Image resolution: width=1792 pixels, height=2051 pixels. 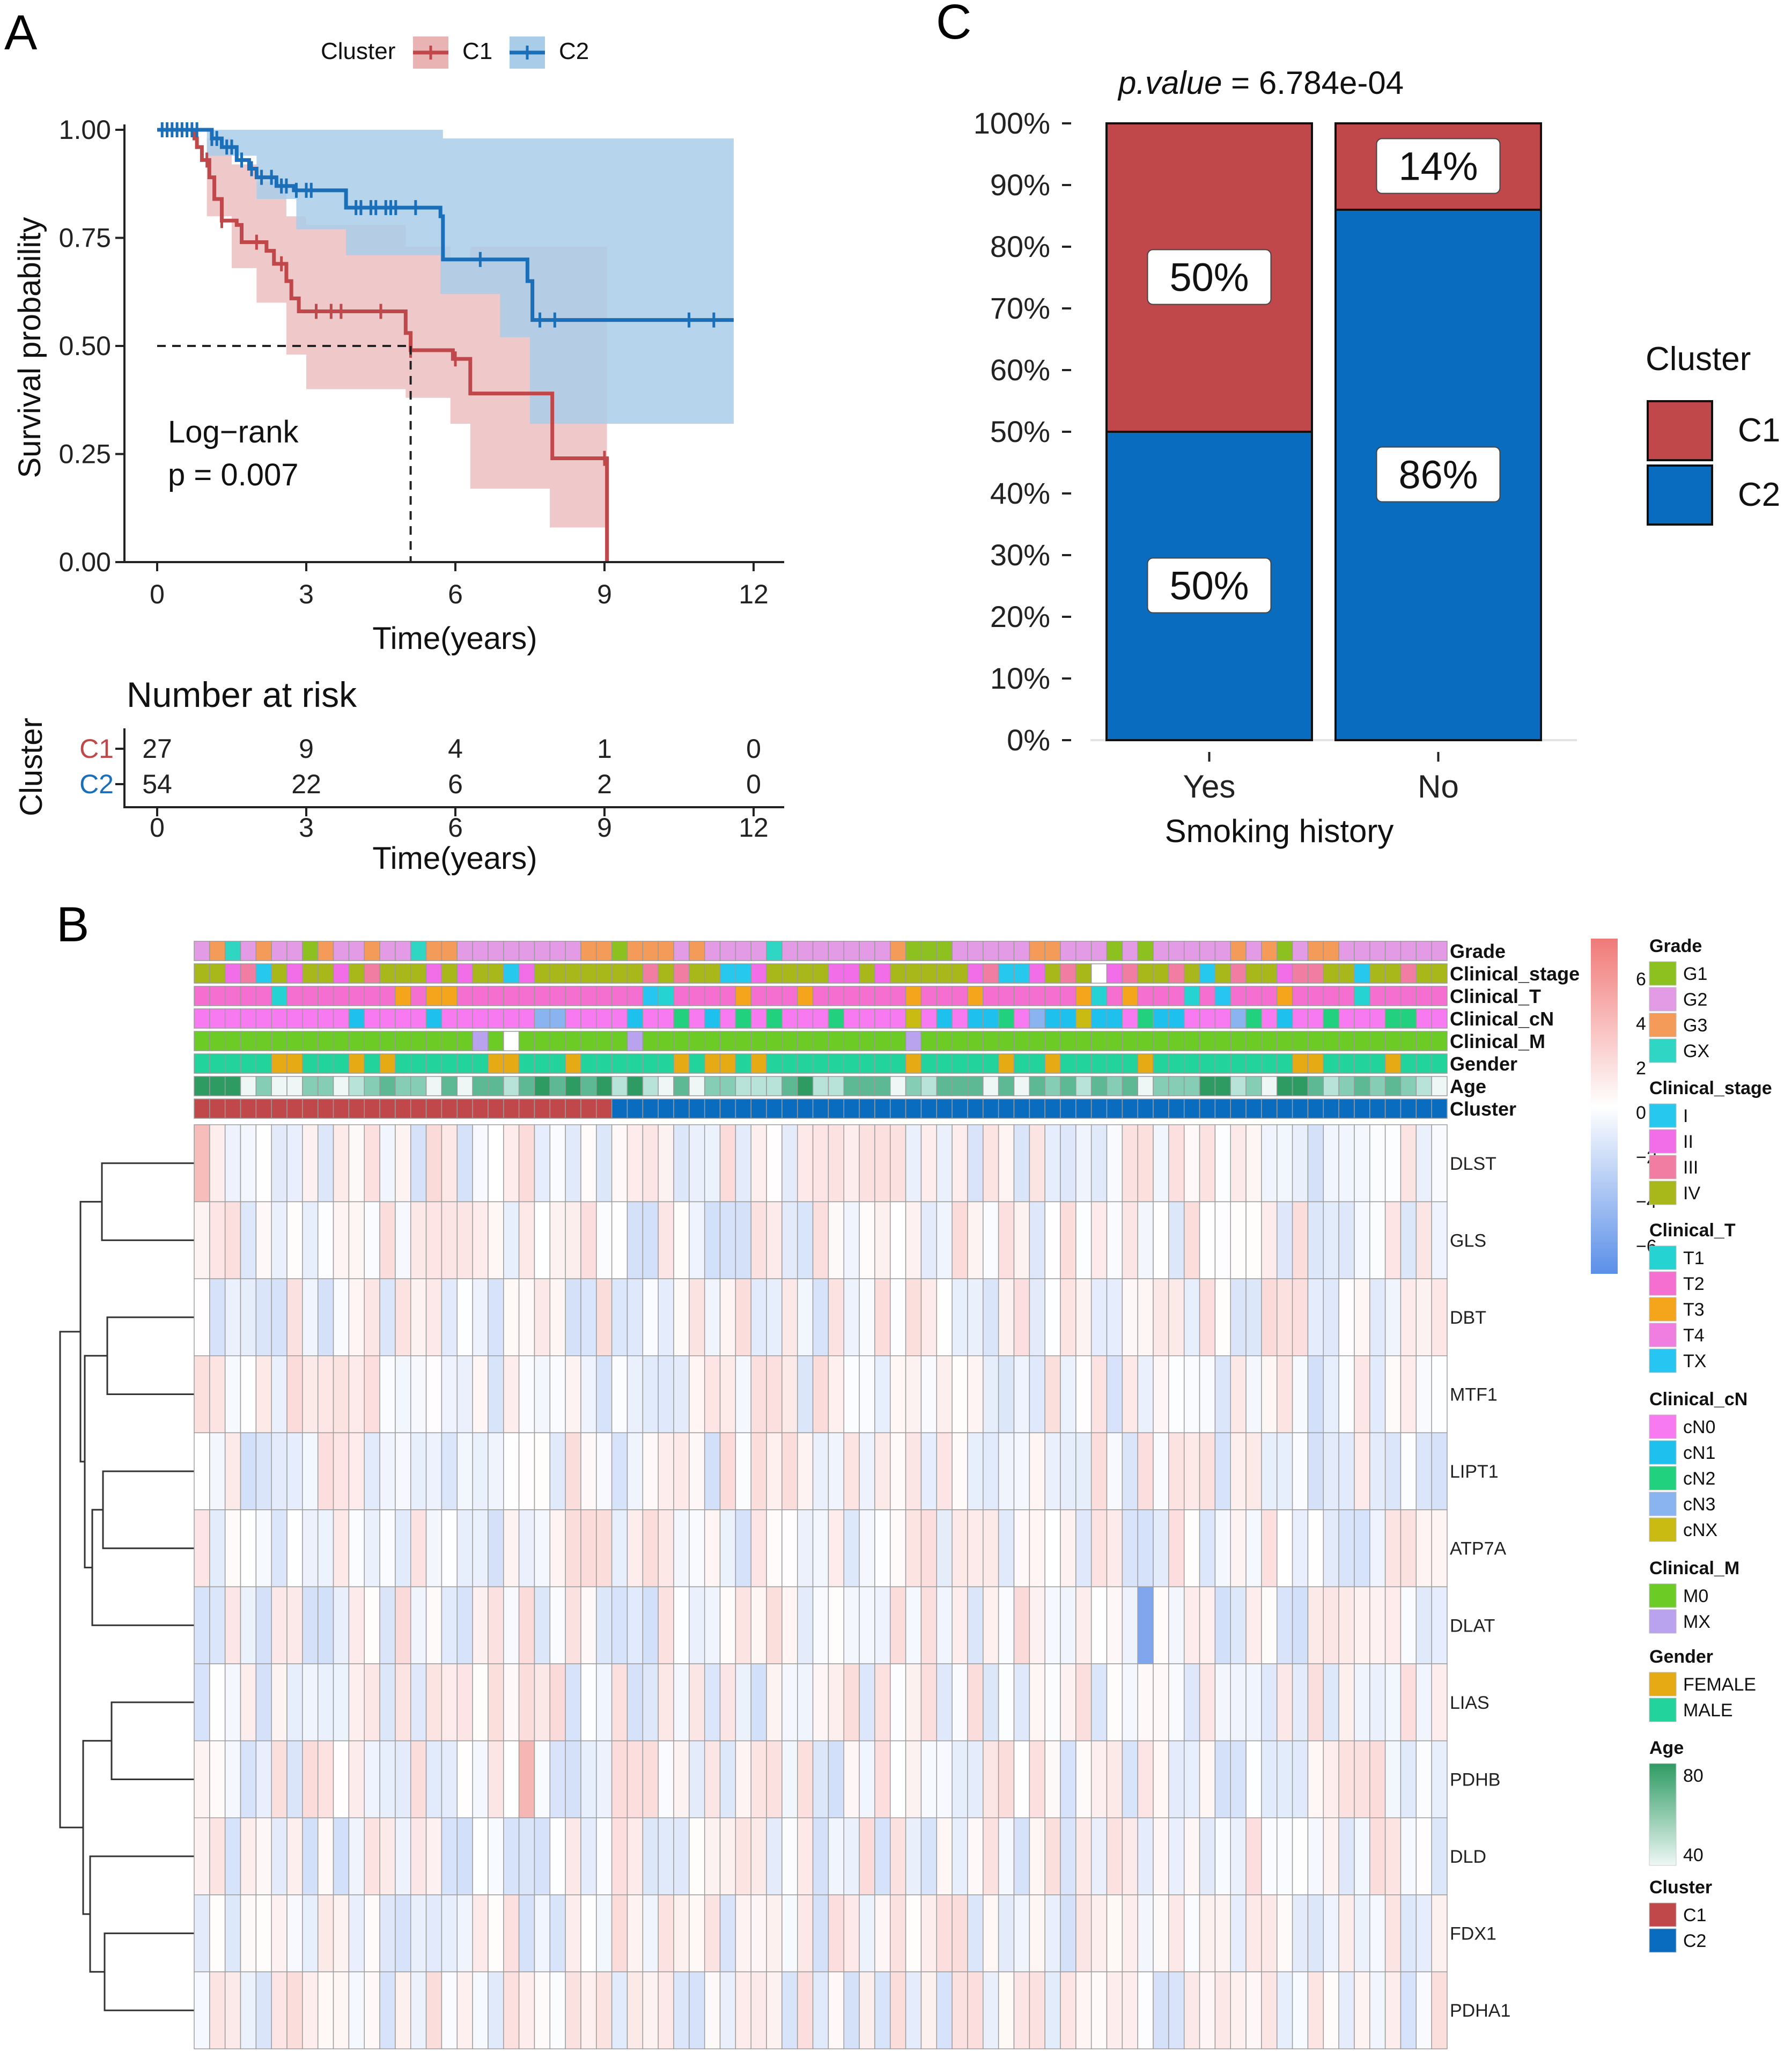 What do you see at coordinates (459, 825) in the screenshot?
I see `risk-x-ticks: 0 3 6 9 12` at bounding box center [459, 825].